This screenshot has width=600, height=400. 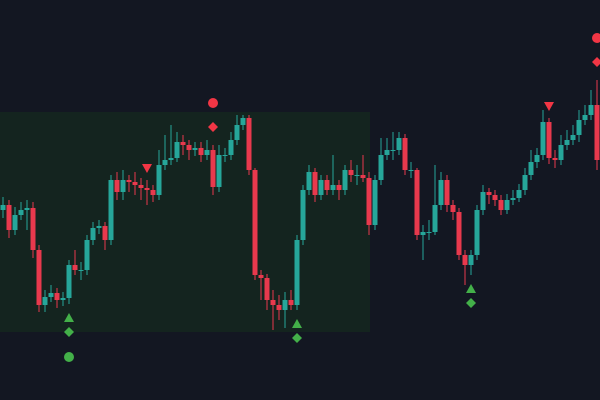 What do you see at coordinates (69, 357) in the screenshot?
I see `signal-circle` at bounding box center [69, 357].